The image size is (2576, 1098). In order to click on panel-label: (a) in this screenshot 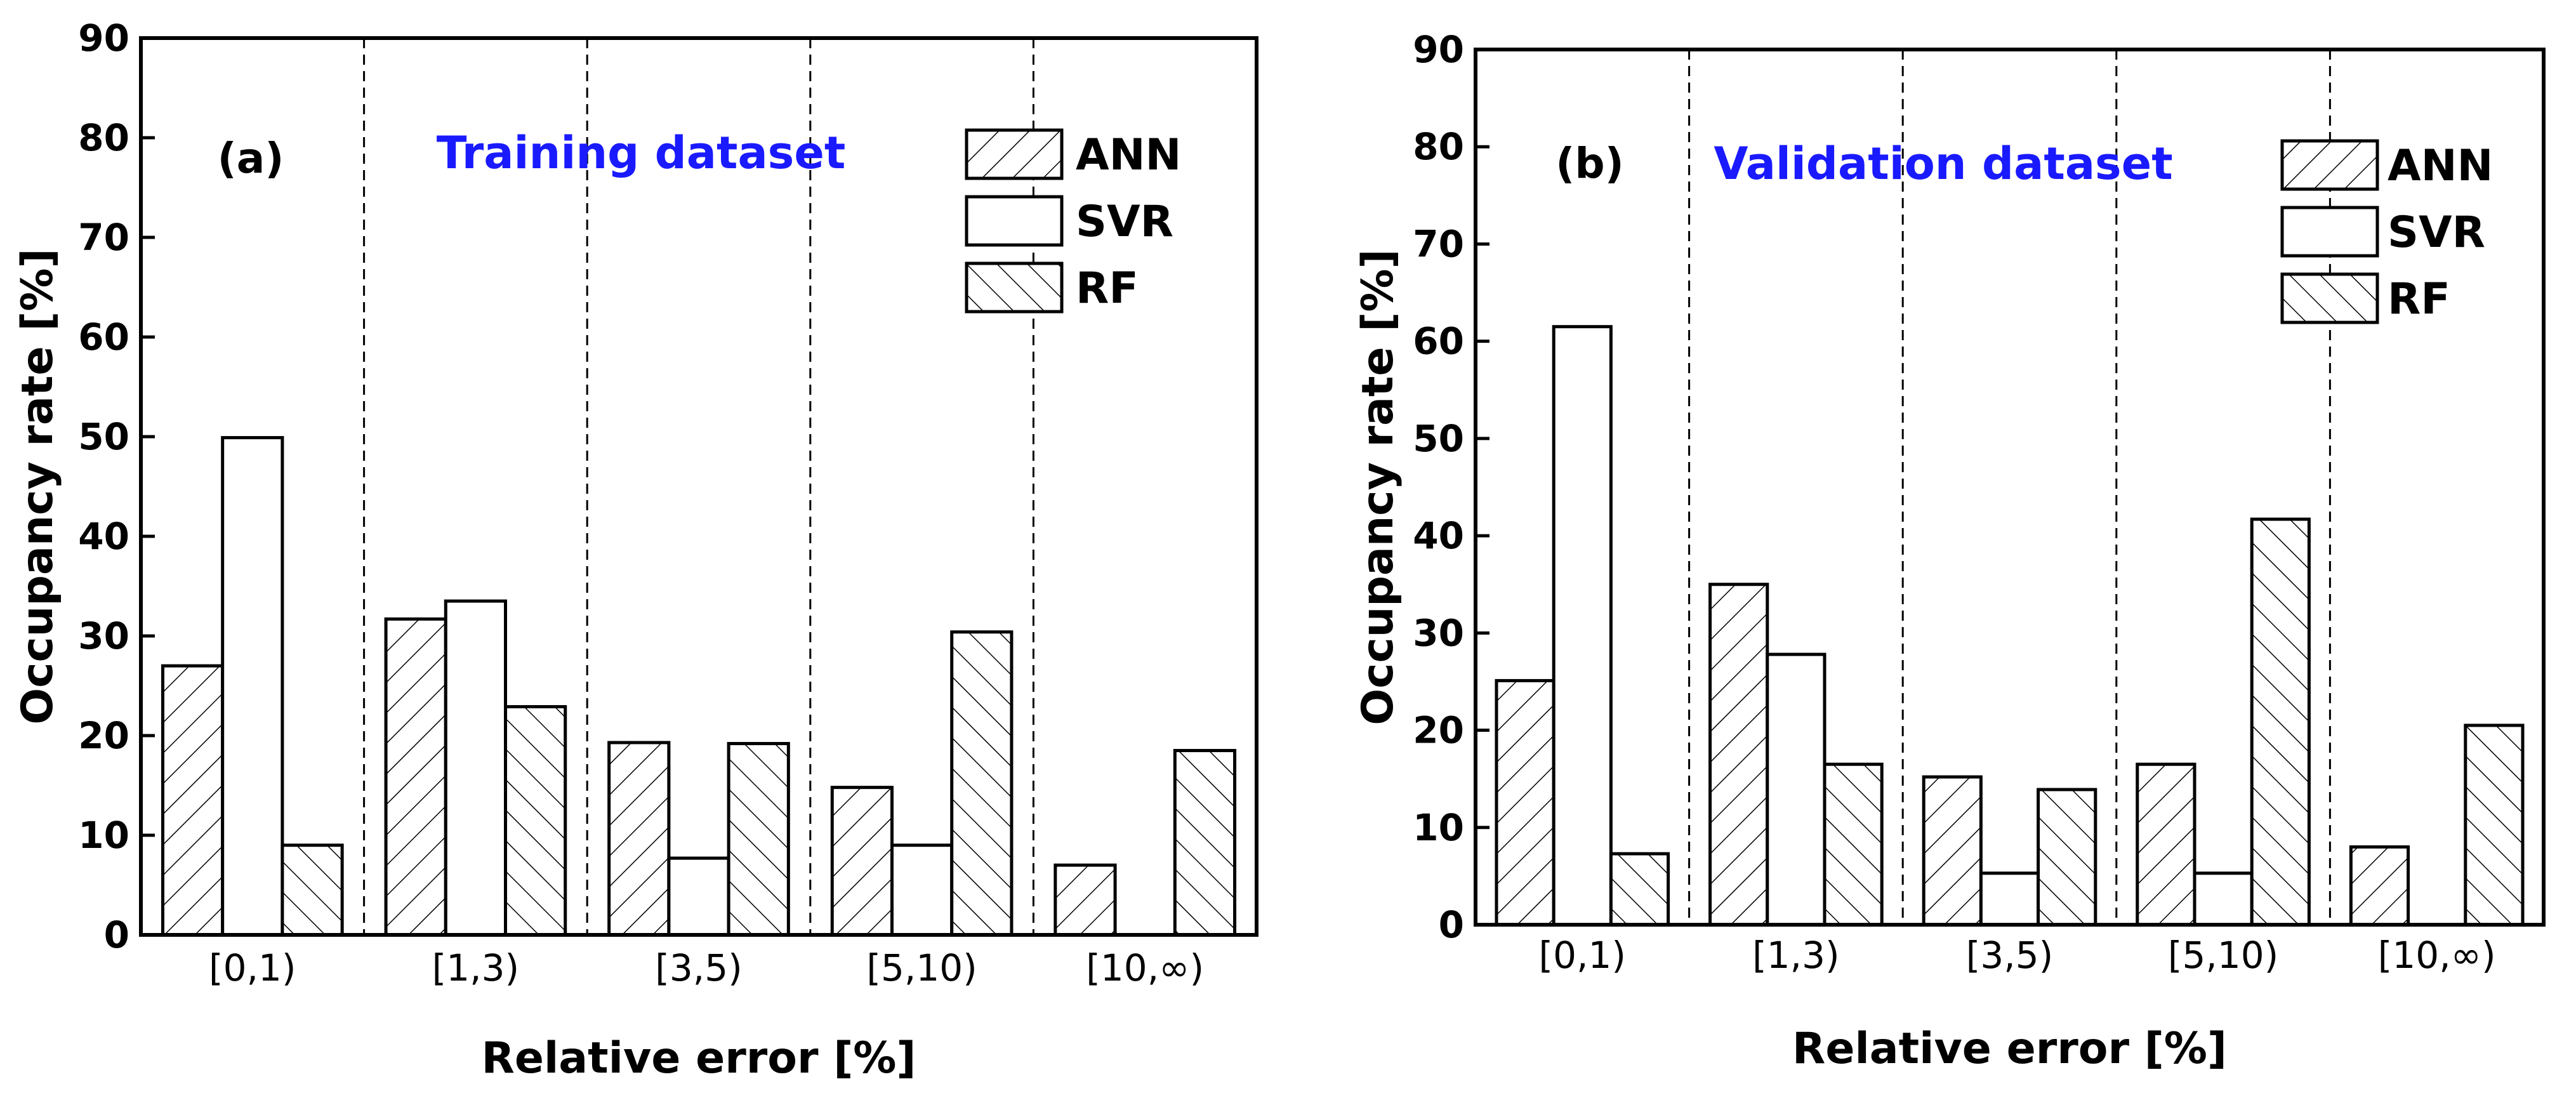, I will do `click(251, 158)`.